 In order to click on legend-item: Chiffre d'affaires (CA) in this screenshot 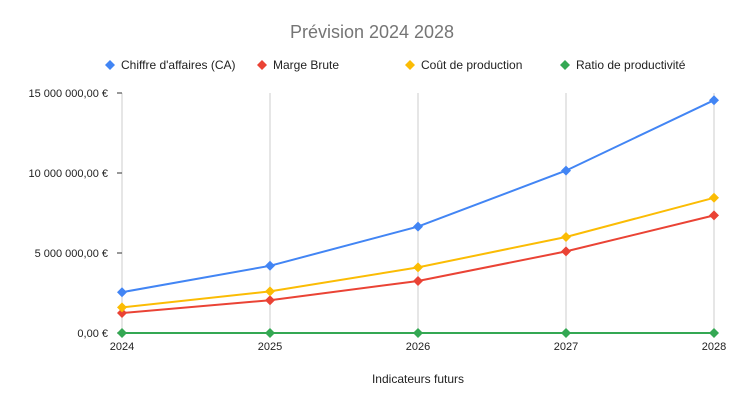, I will do `click(170, 65)`.